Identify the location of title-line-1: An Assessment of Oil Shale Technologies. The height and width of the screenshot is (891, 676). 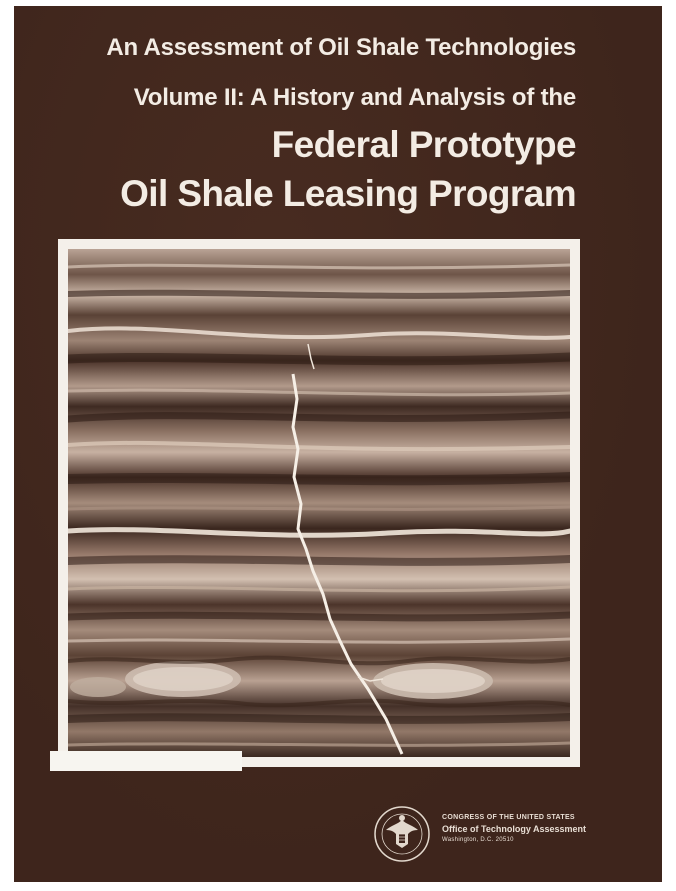
(341, 47).